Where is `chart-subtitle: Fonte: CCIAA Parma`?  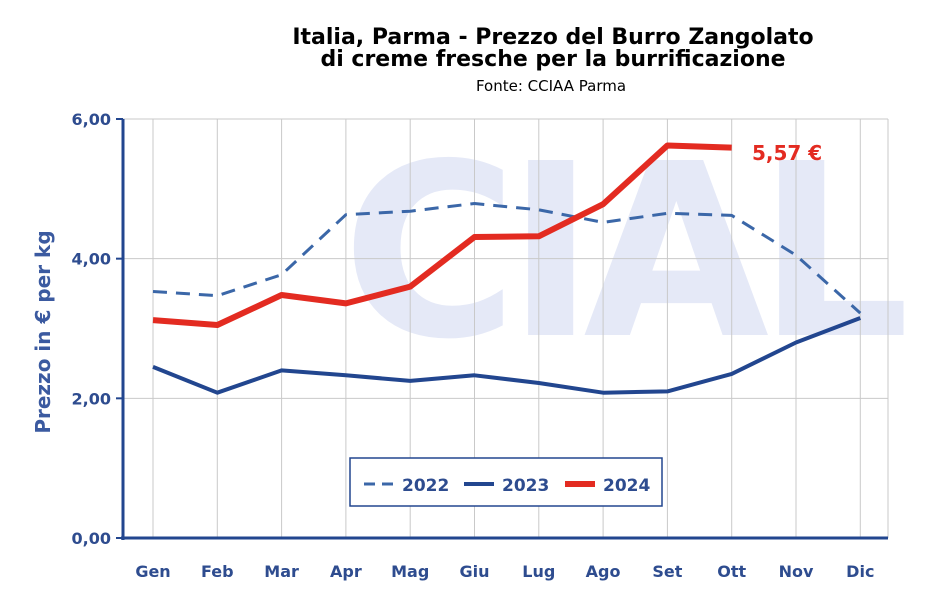 chart-subtitle: Fonte: CCIAA Parma is located at coordinates (551, 86).